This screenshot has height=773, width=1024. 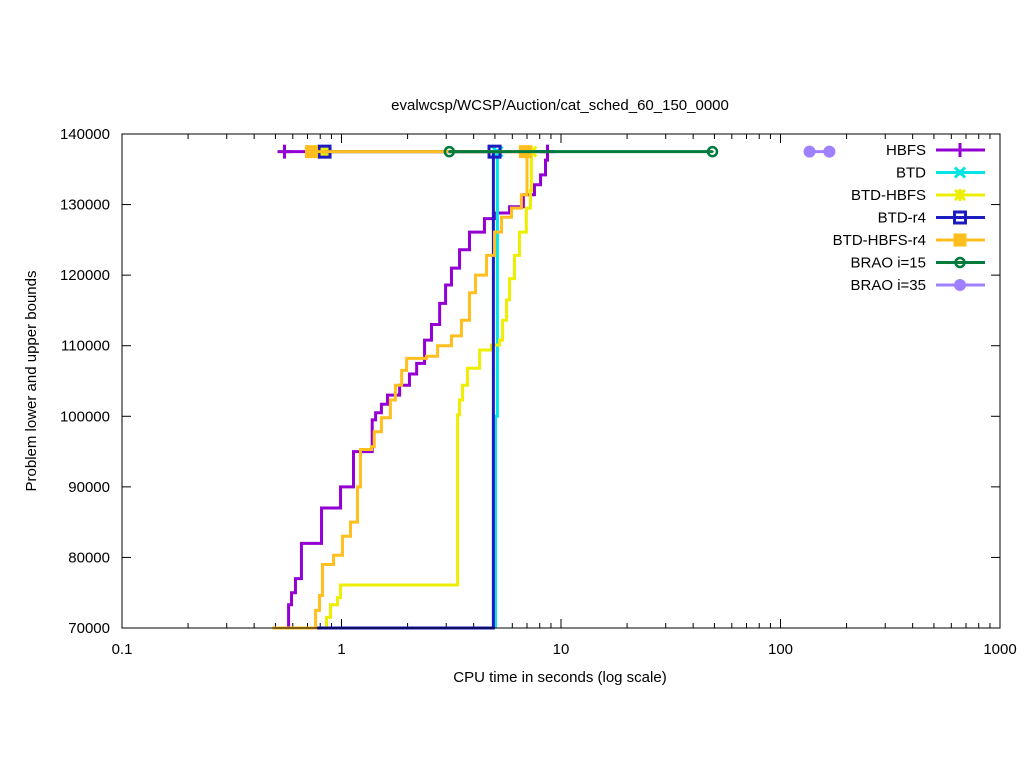 What do you see at coordinates (85, 346) in the screenshot?
I see `y-tick-label: 110000` at bounding box center [85, 346].